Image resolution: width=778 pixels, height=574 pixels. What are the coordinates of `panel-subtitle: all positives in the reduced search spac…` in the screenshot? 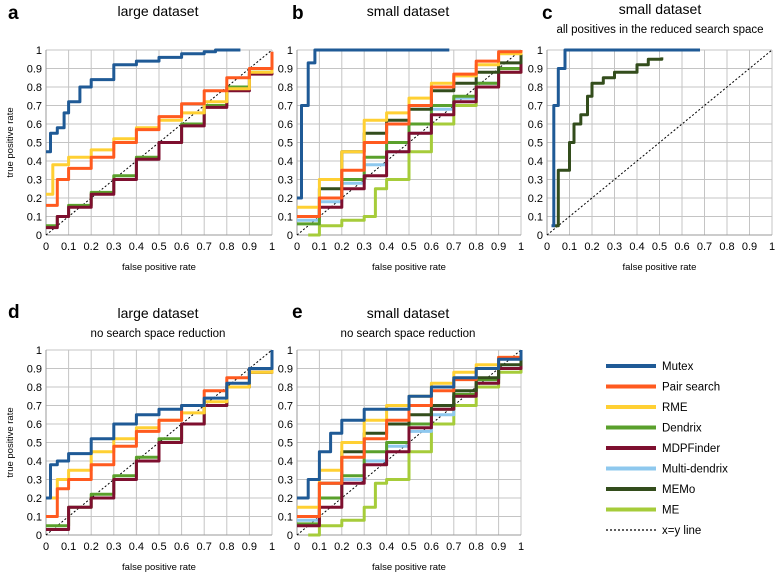 It's located at (659, 30).